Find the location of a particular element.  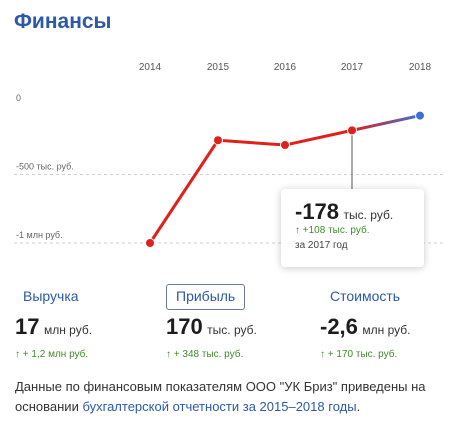

tab-revenue: Выручка is located at coordinates (51, 296).